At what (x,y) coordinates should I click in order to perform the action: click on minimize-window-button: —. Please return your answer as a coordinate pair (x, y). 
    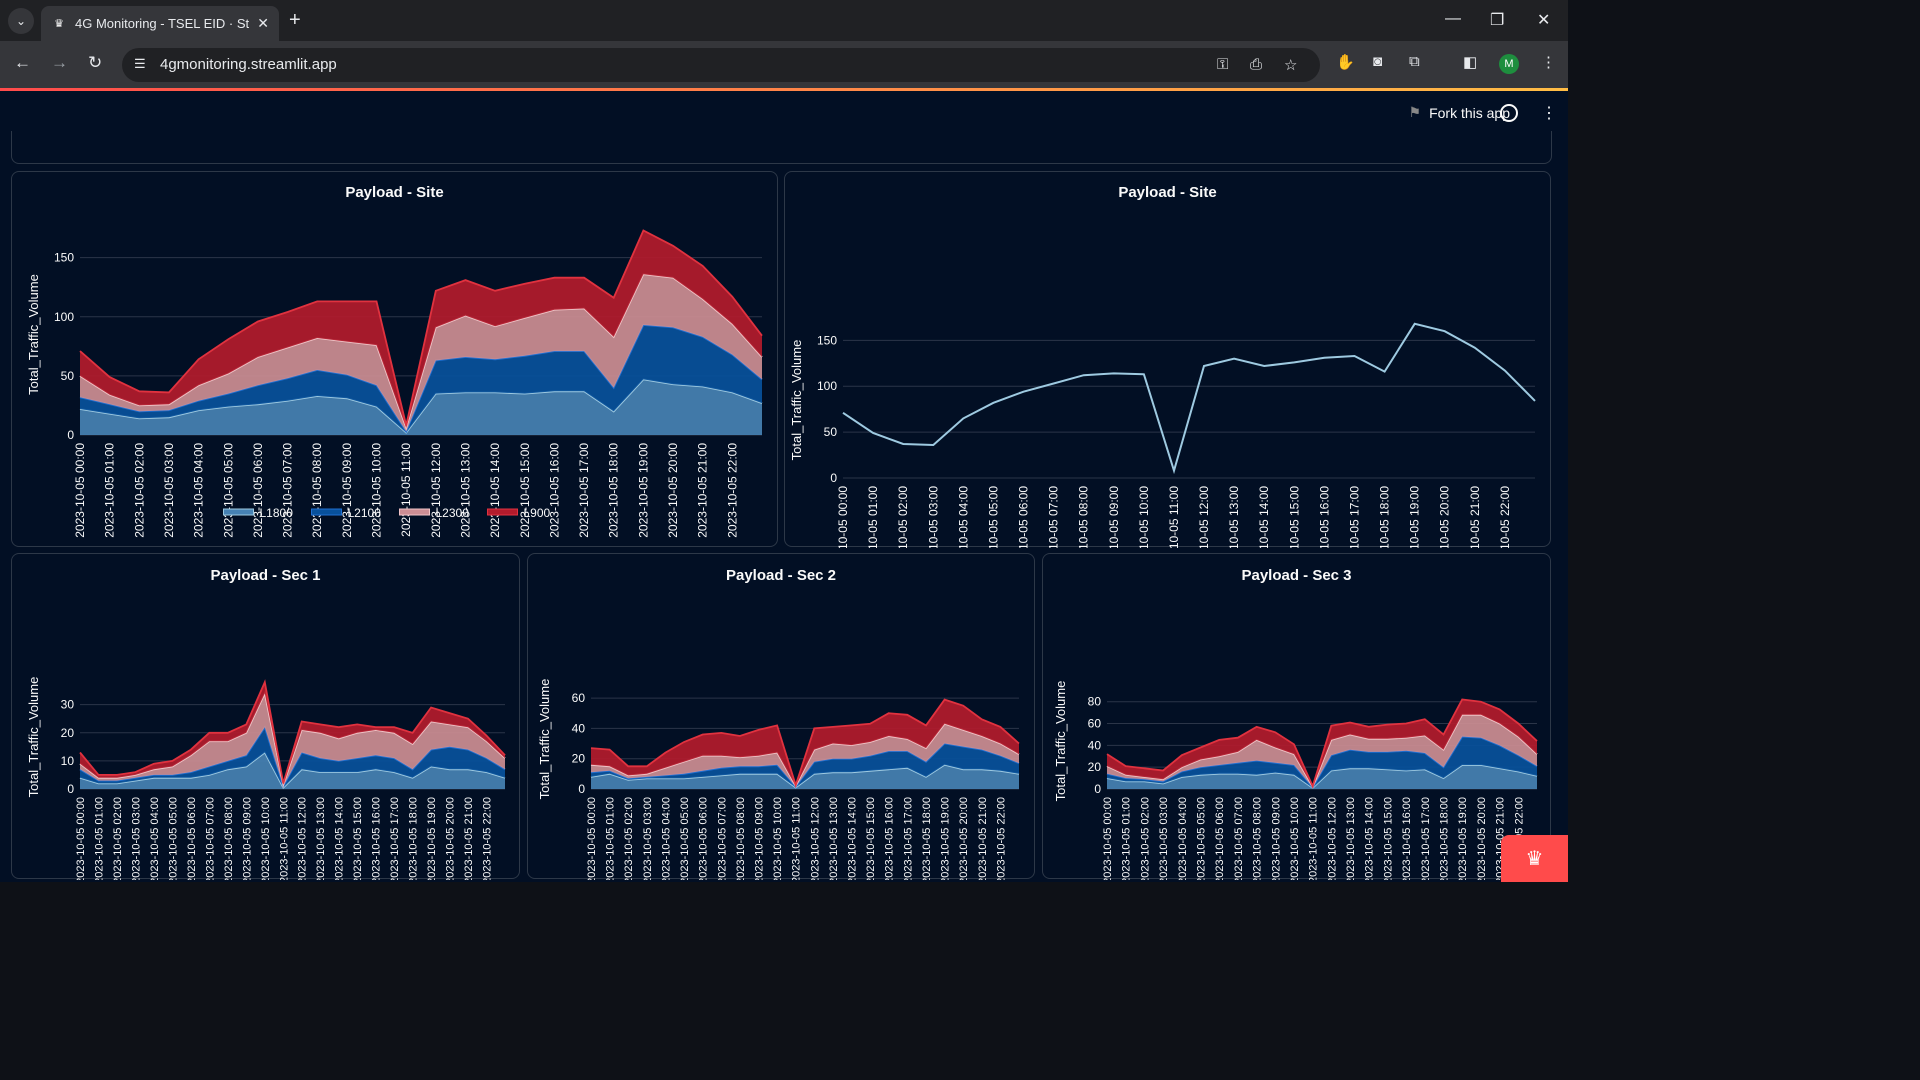
    Looking at the image, I should click on (1453, 18).